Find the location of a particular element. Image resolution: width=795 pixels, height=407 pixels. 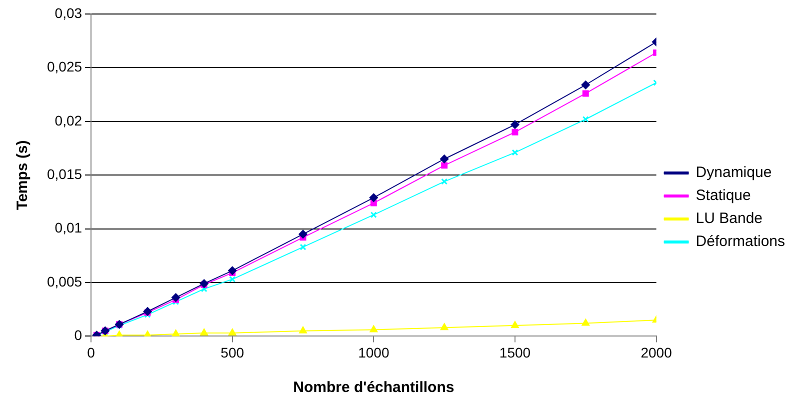

y-tick-label: 0,005 is located at coordinates (64, 281).